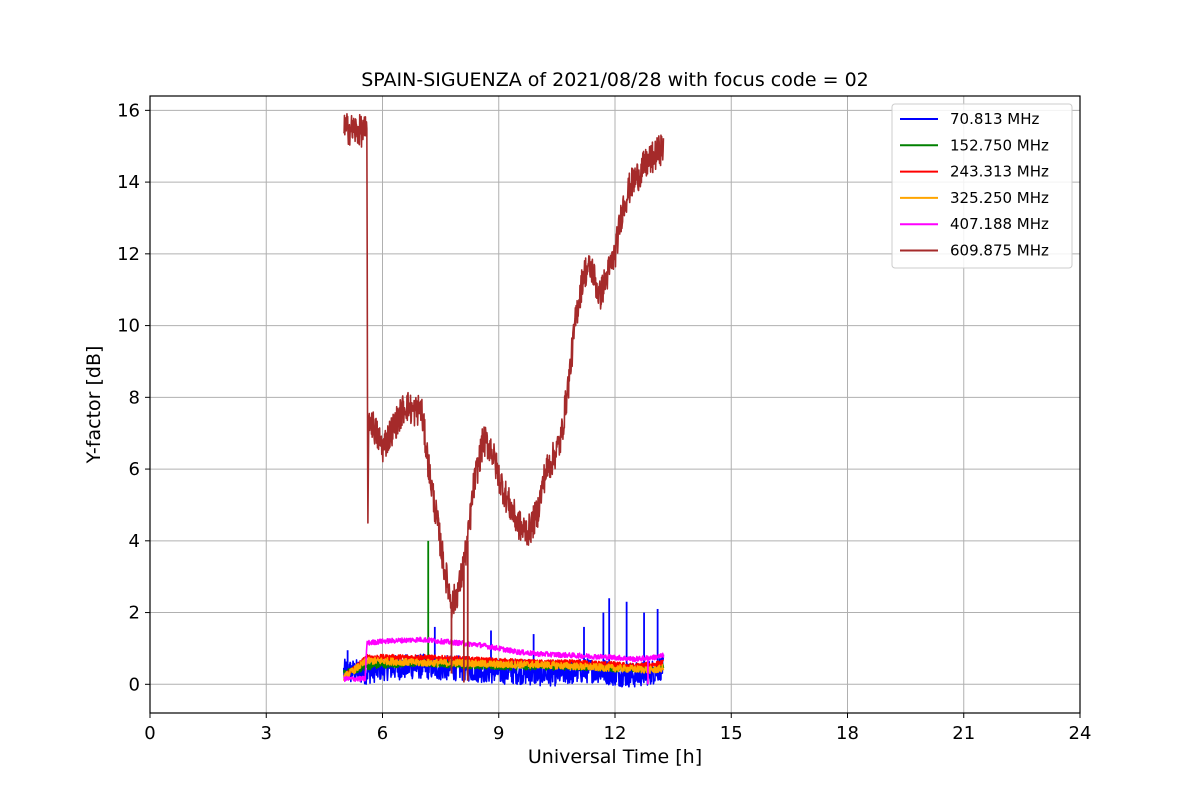 The height and width of the screenshot is (800, 1200). Describe the element at coordinates (1080, 733) in the screenshot. I see `x-tick-label: 24` at that location.